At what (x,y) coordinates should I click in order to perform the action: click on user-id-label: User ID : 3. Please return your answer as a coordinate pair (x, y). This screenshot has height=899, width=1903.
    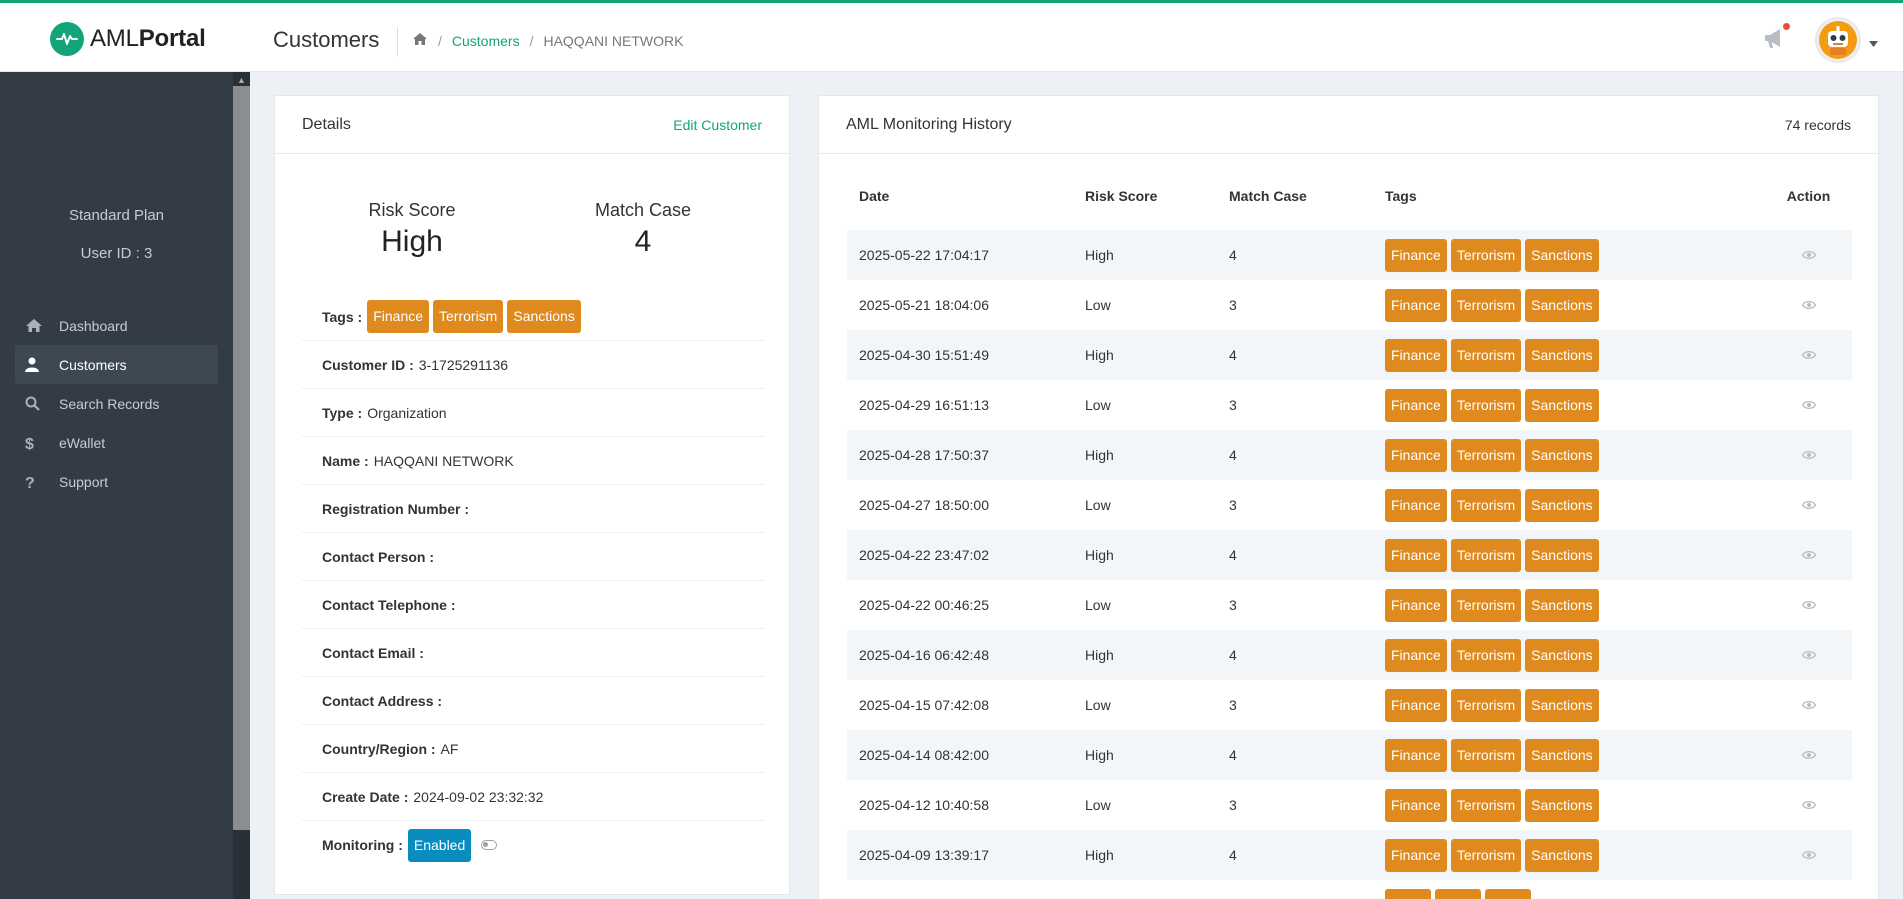
    Looking at the image, I should click on (116, 253).